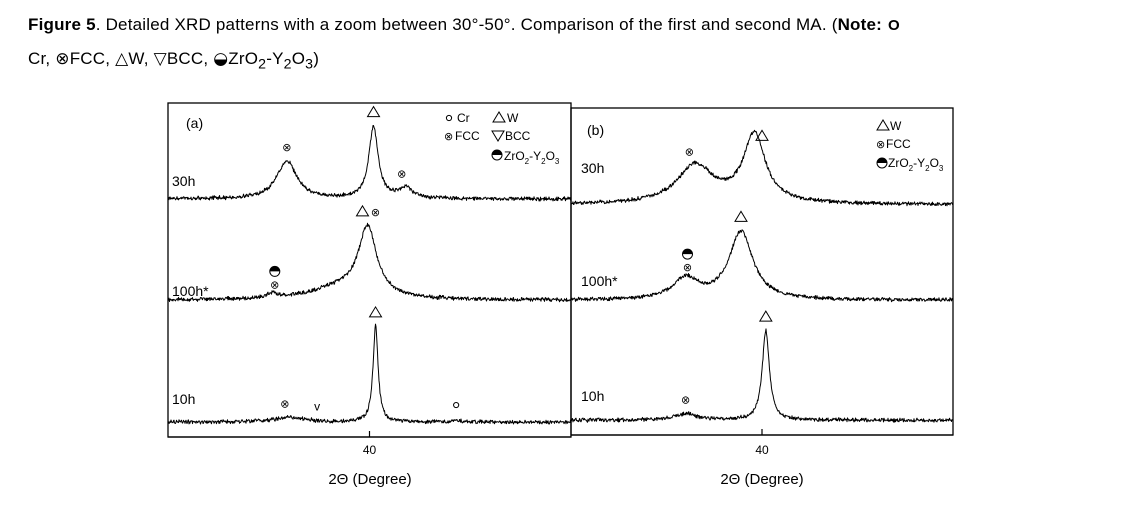 This screenshot has height=524, width=1123. I want to click on caption-bcc: BCC,, so click(187, 58).